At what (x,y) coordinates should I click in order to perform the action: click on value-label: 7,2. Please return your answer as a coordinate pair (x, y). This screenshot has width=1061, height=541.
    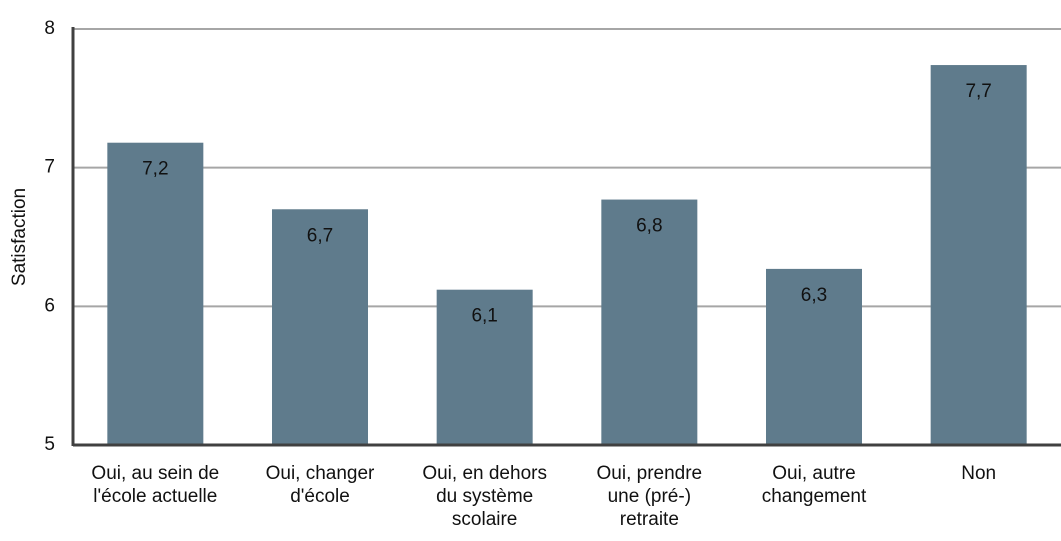
    Looking at the image, I should click on (155, 169).